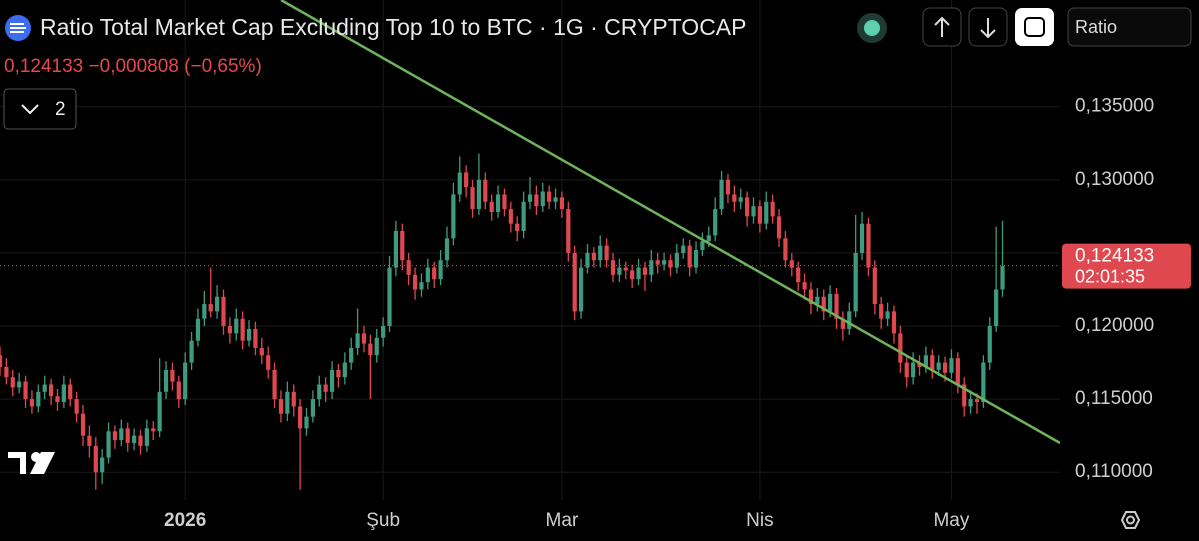  I want to click on price-label: 0,124133, so click(1114, 256).